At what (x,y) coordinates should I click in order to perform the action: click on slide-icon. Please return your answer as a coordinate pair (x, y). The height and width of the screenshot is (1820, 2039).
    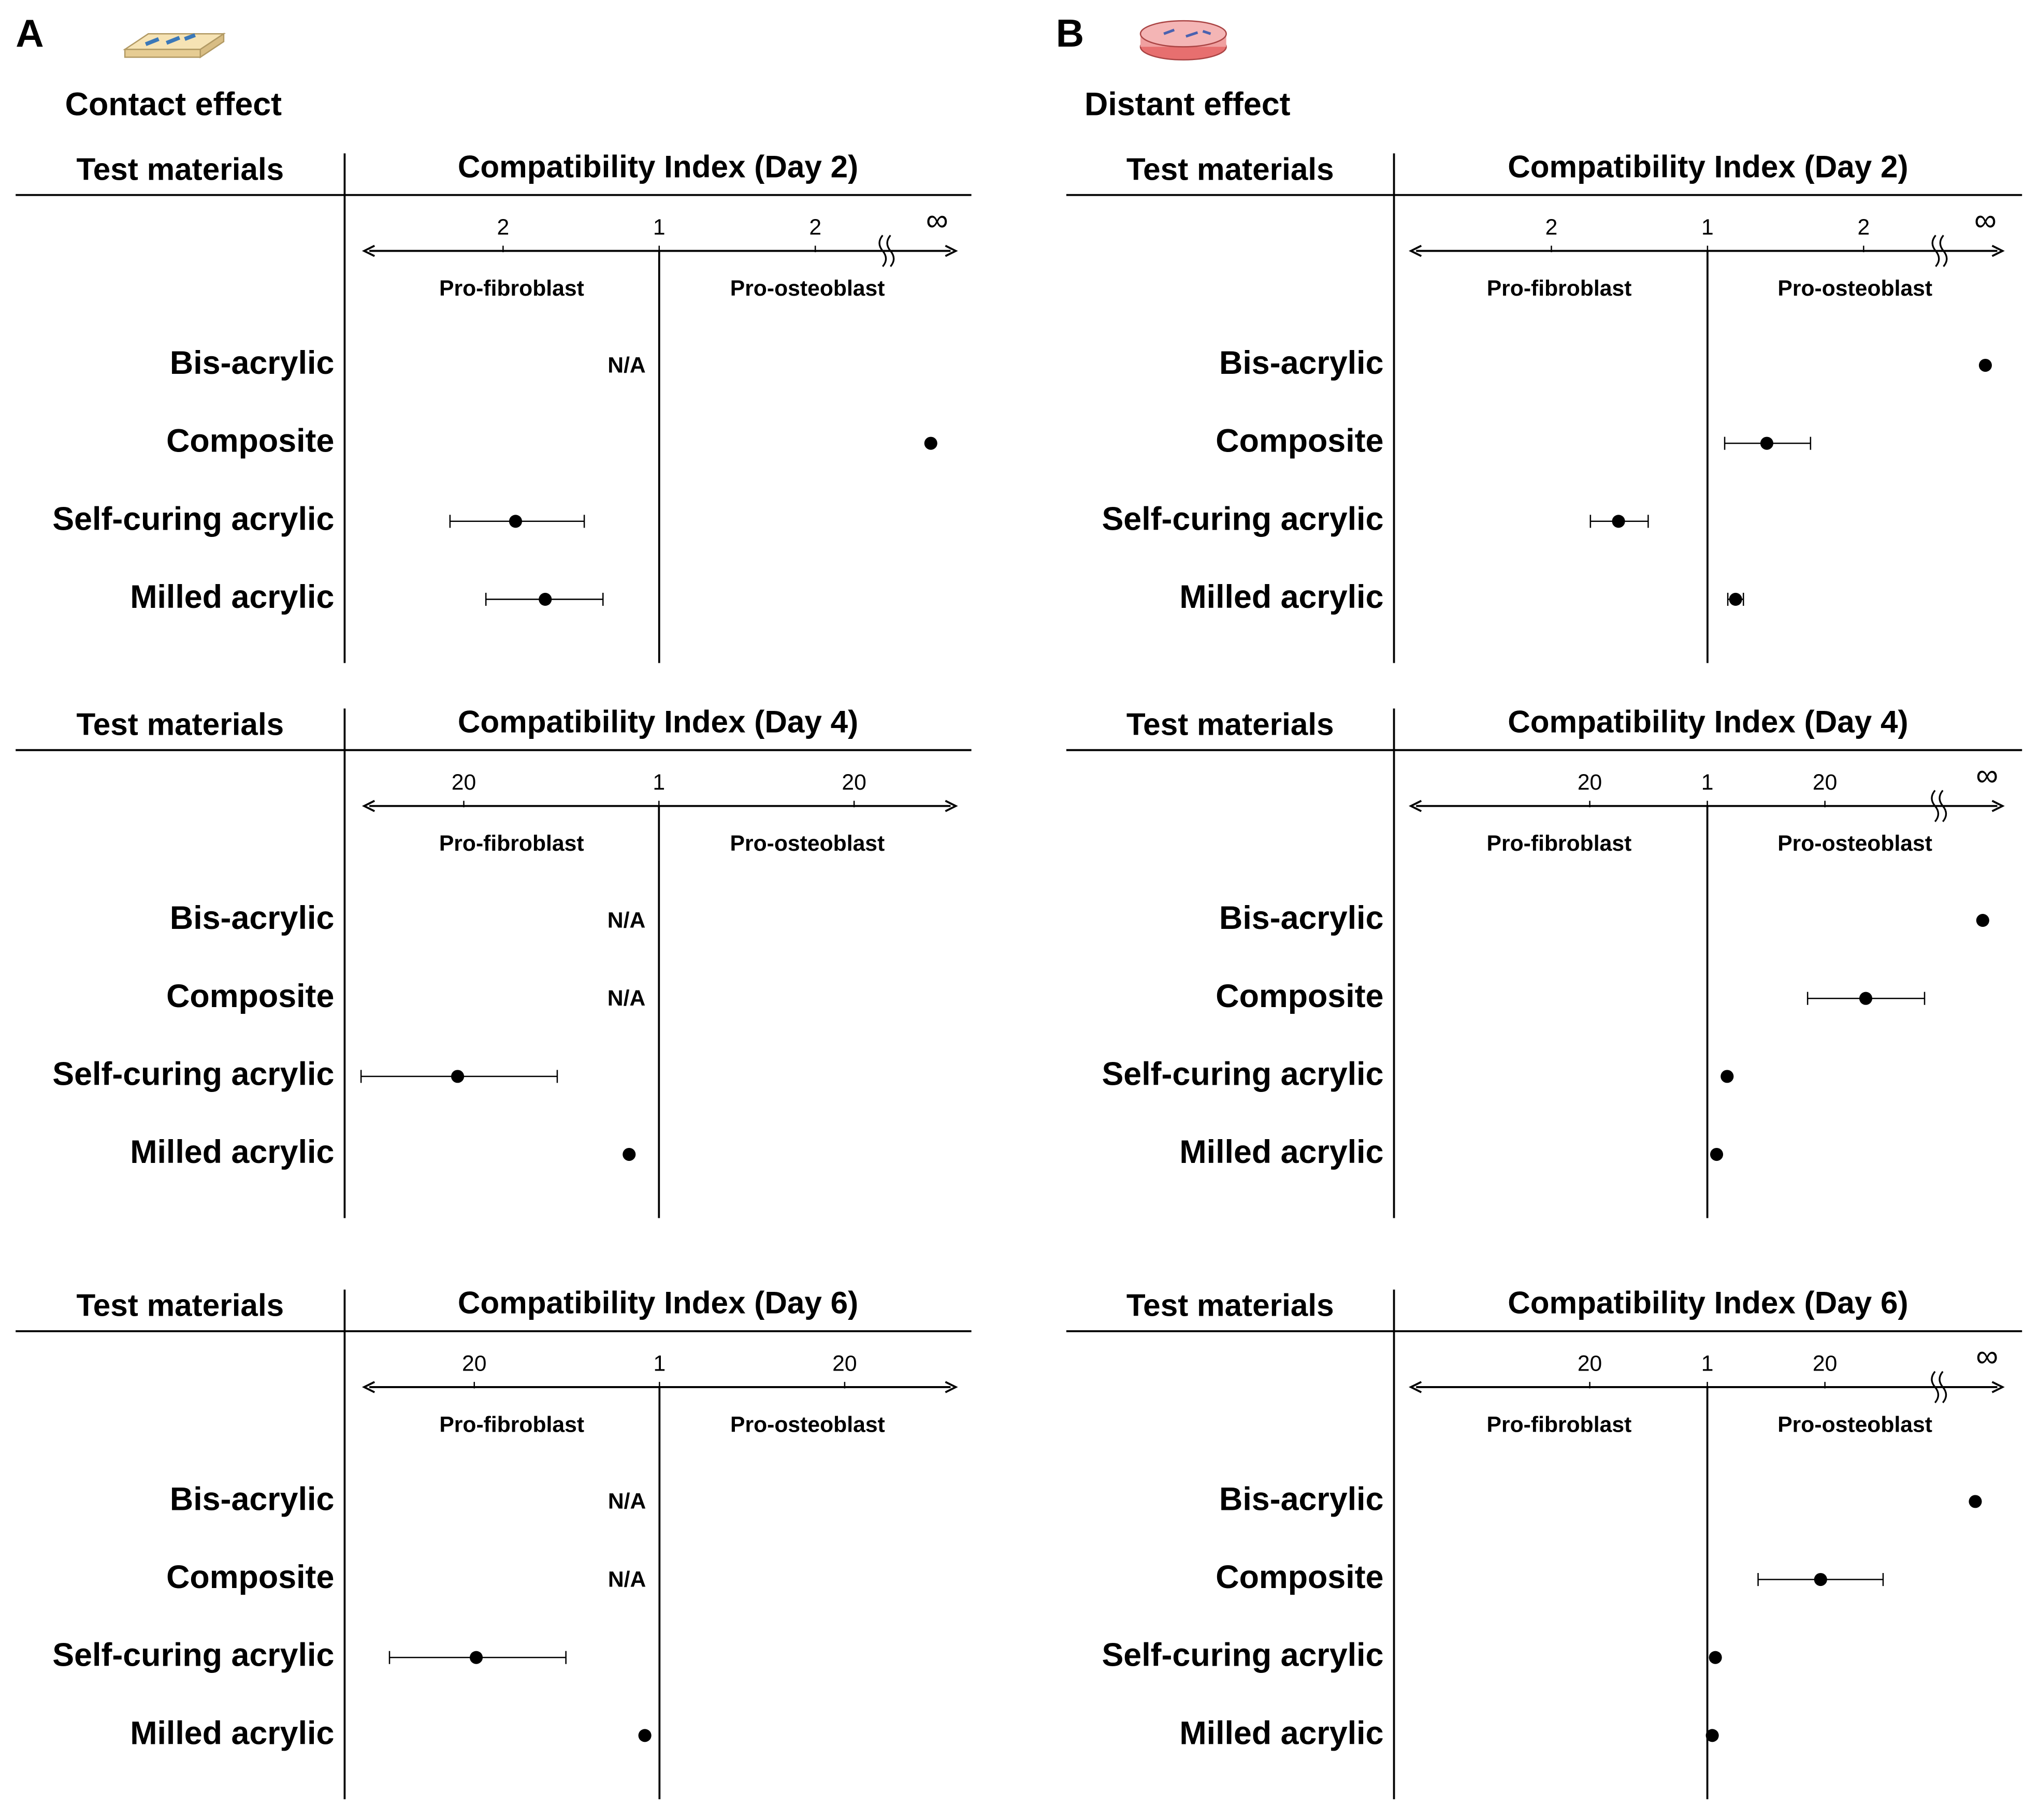
    Looking at the image, I should click on (174, 46).